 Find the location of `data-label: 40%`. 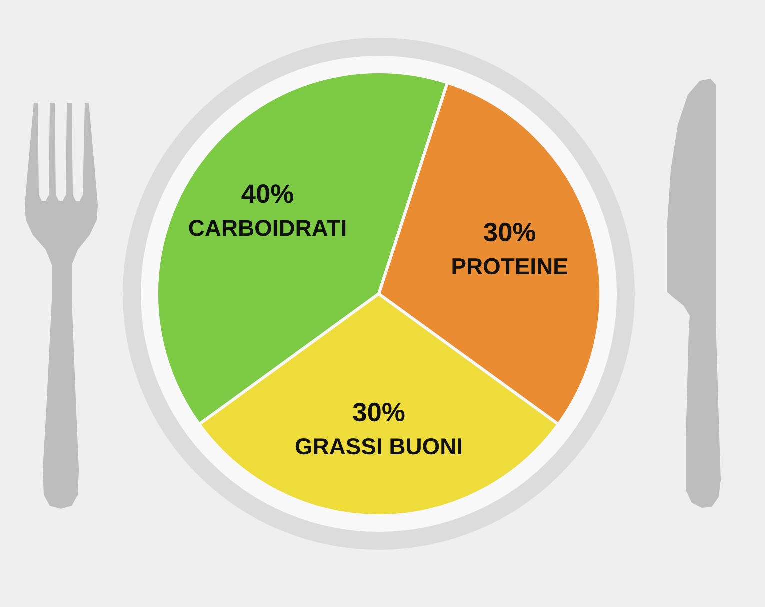

data-label: 40% is located at coordinates (268, 194).